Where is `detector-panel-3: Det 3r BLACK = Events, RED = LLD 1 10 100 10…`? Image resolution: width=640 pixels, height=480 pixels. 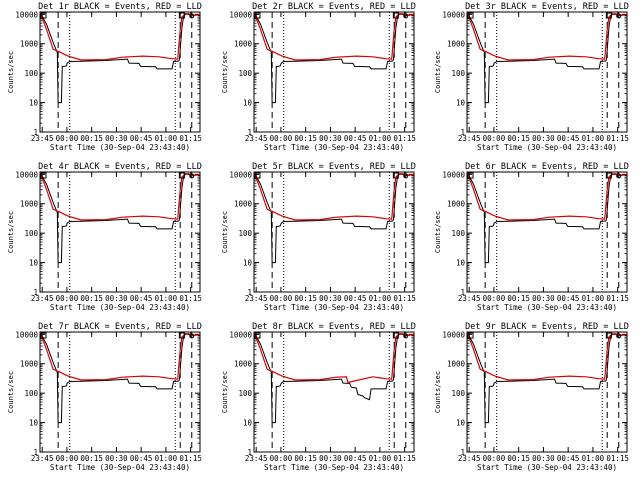 detector-panel-3: Det 3r BLACK = Events, RED = LLD 1 10 100 10… is located at coordinates (531, 77).